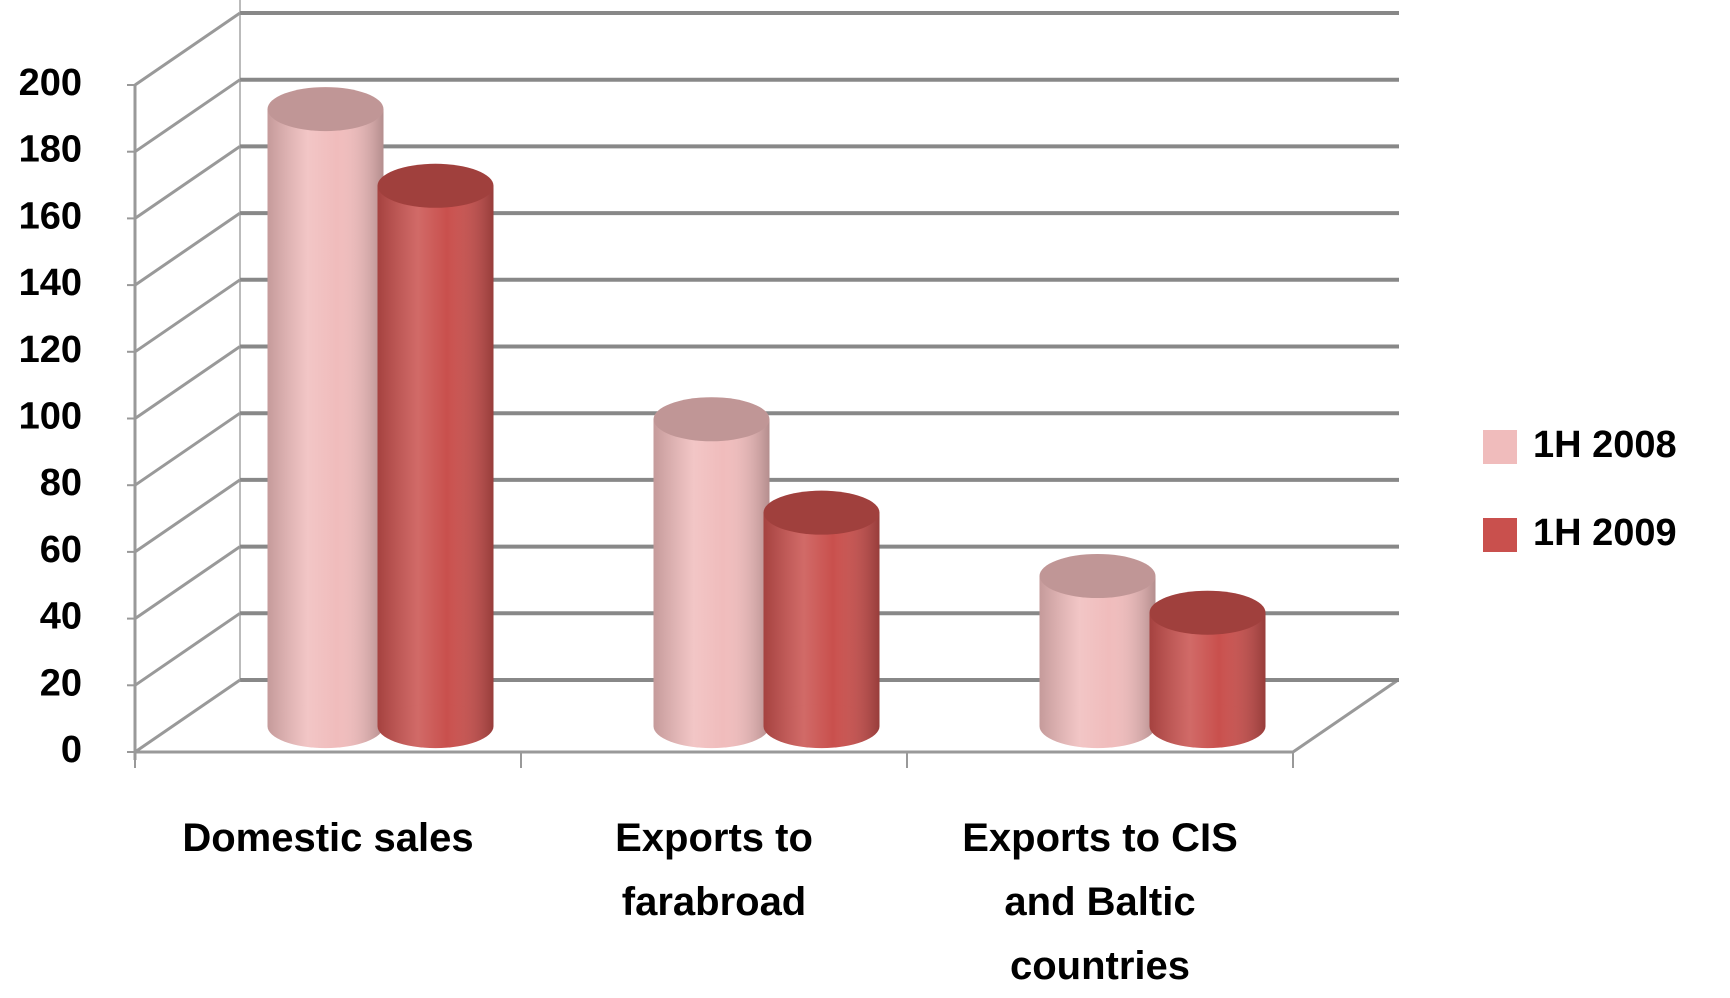 This screenshot has height=998, width=1730. Describe the element at coordinates (61, 617) in the screenshot. I see `y-tick-label: 40` at that location.